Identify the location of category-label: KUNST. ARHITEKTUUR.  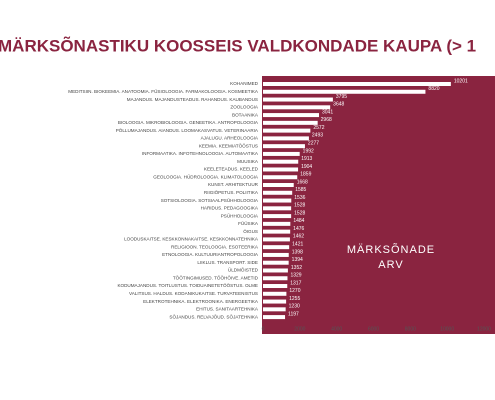
(233, 184).